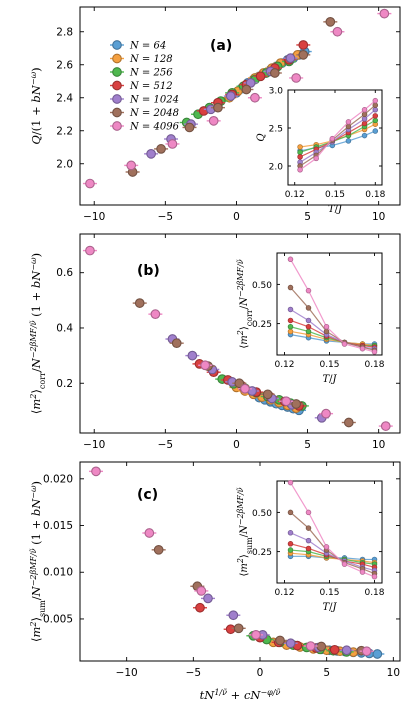 The image size is (415, 713). Describe the element at coordinates (64, 32) in the screenshot. I see `y-tick-label: 2.8` at that location.